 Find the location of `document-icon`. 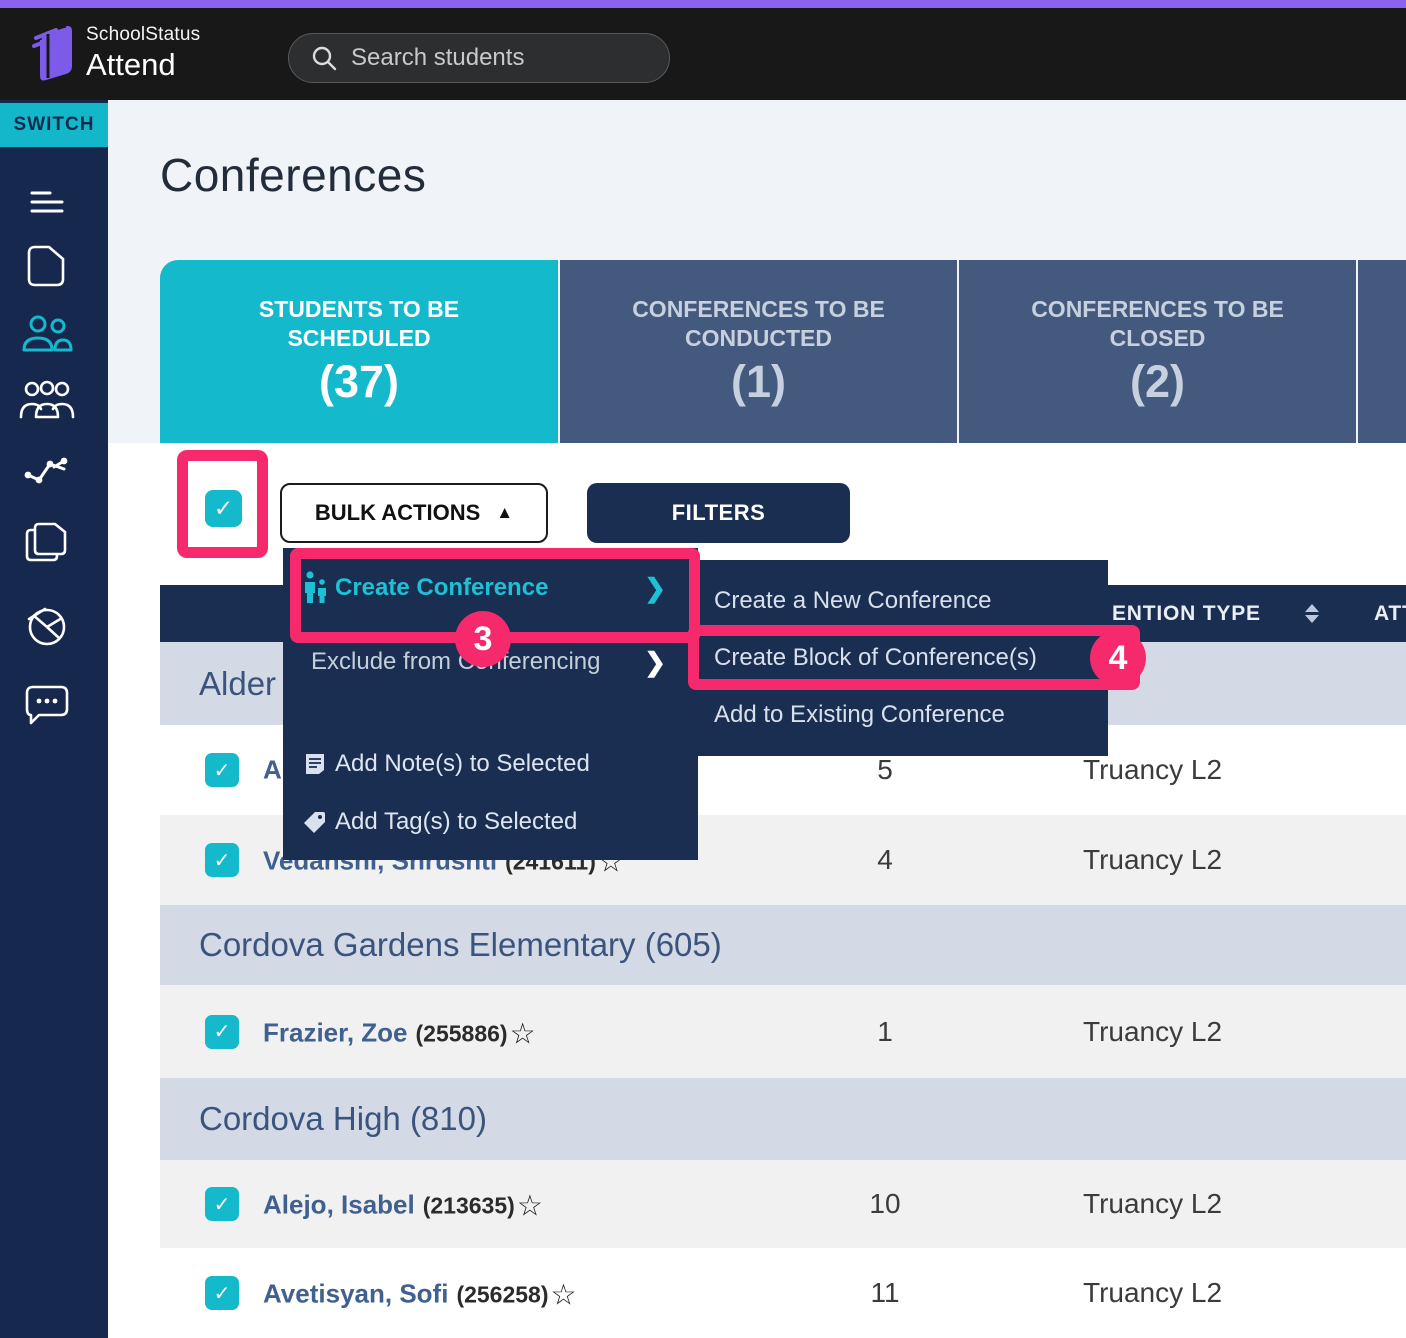

document-icon is located at coordinates (47, 266).